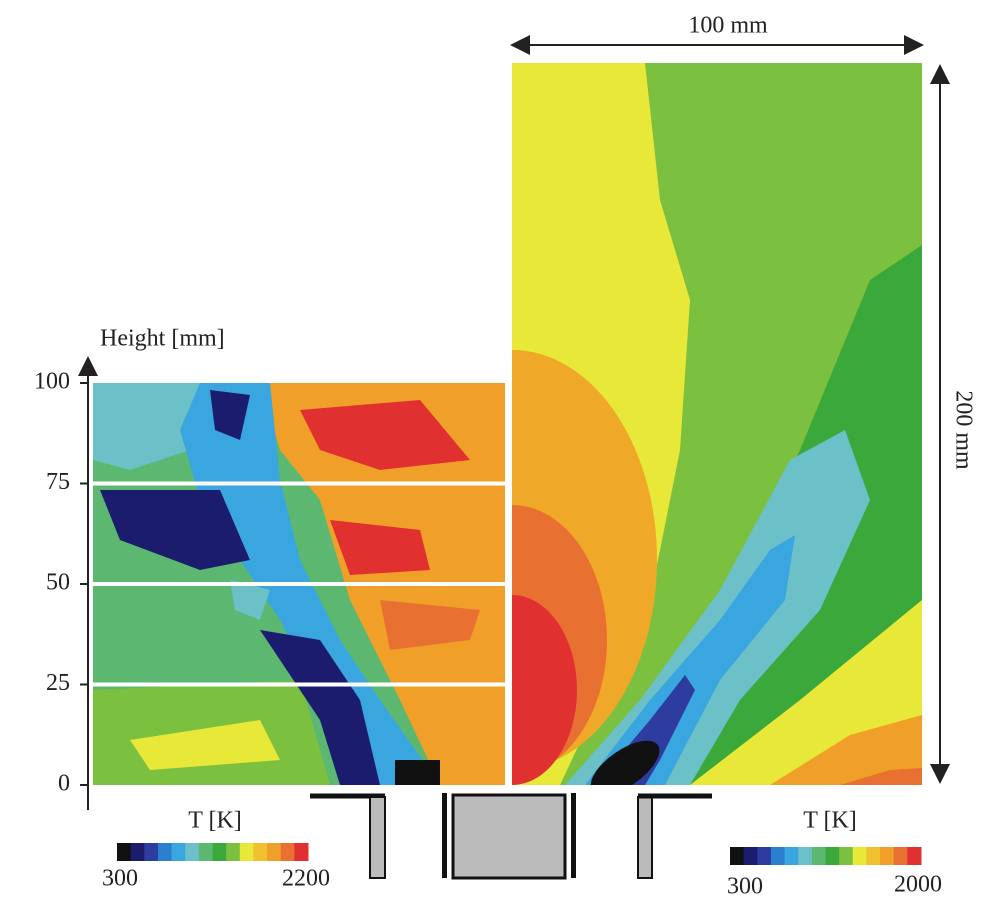  Describe the element at coordinates (918, 885) in the screenshot. I see `colorbar-max: 2000` at that location.